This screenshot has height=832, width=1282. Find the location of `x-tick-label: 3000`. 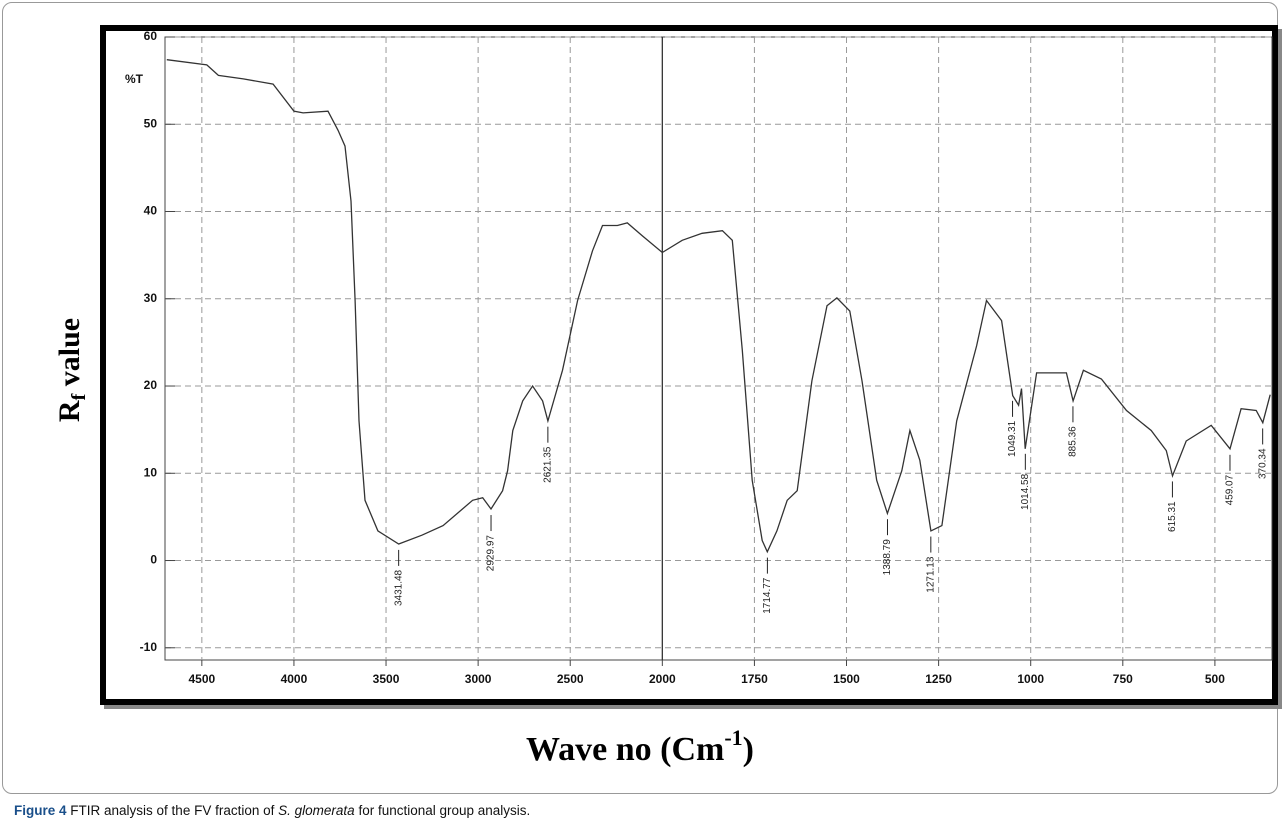

x-tick-label: 3000 is located at coordinates (478, 679).